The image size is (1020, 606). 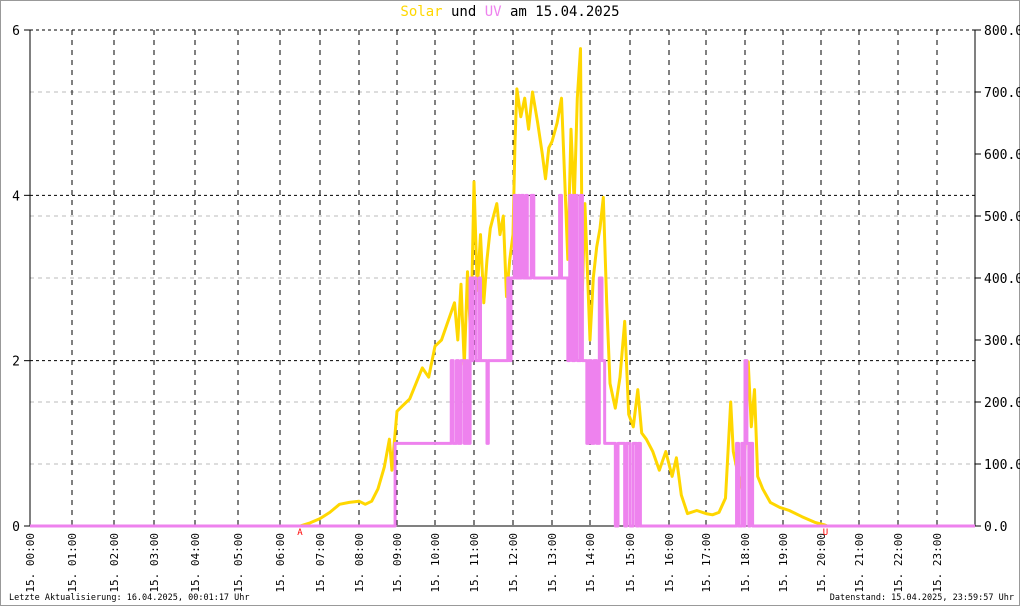 What do you see at coordinates (898, 563) in the screenshot?
I see `x-axis-label: 15. 22:00` at bounding box center [898, 563].